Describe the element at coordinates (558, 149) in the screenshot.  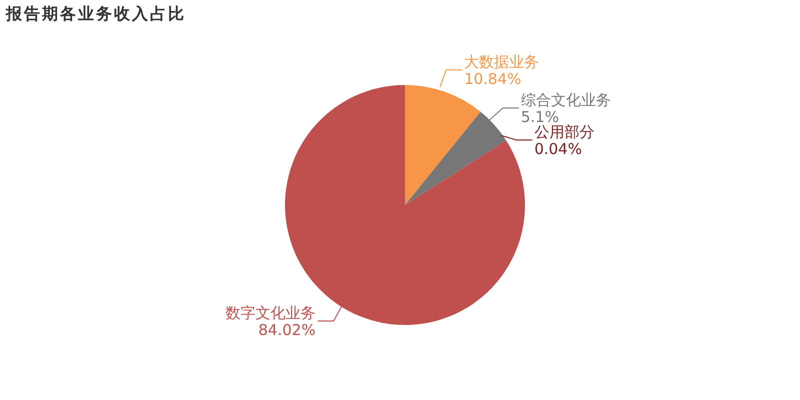
I see `data-label: 0.04%` at that location.